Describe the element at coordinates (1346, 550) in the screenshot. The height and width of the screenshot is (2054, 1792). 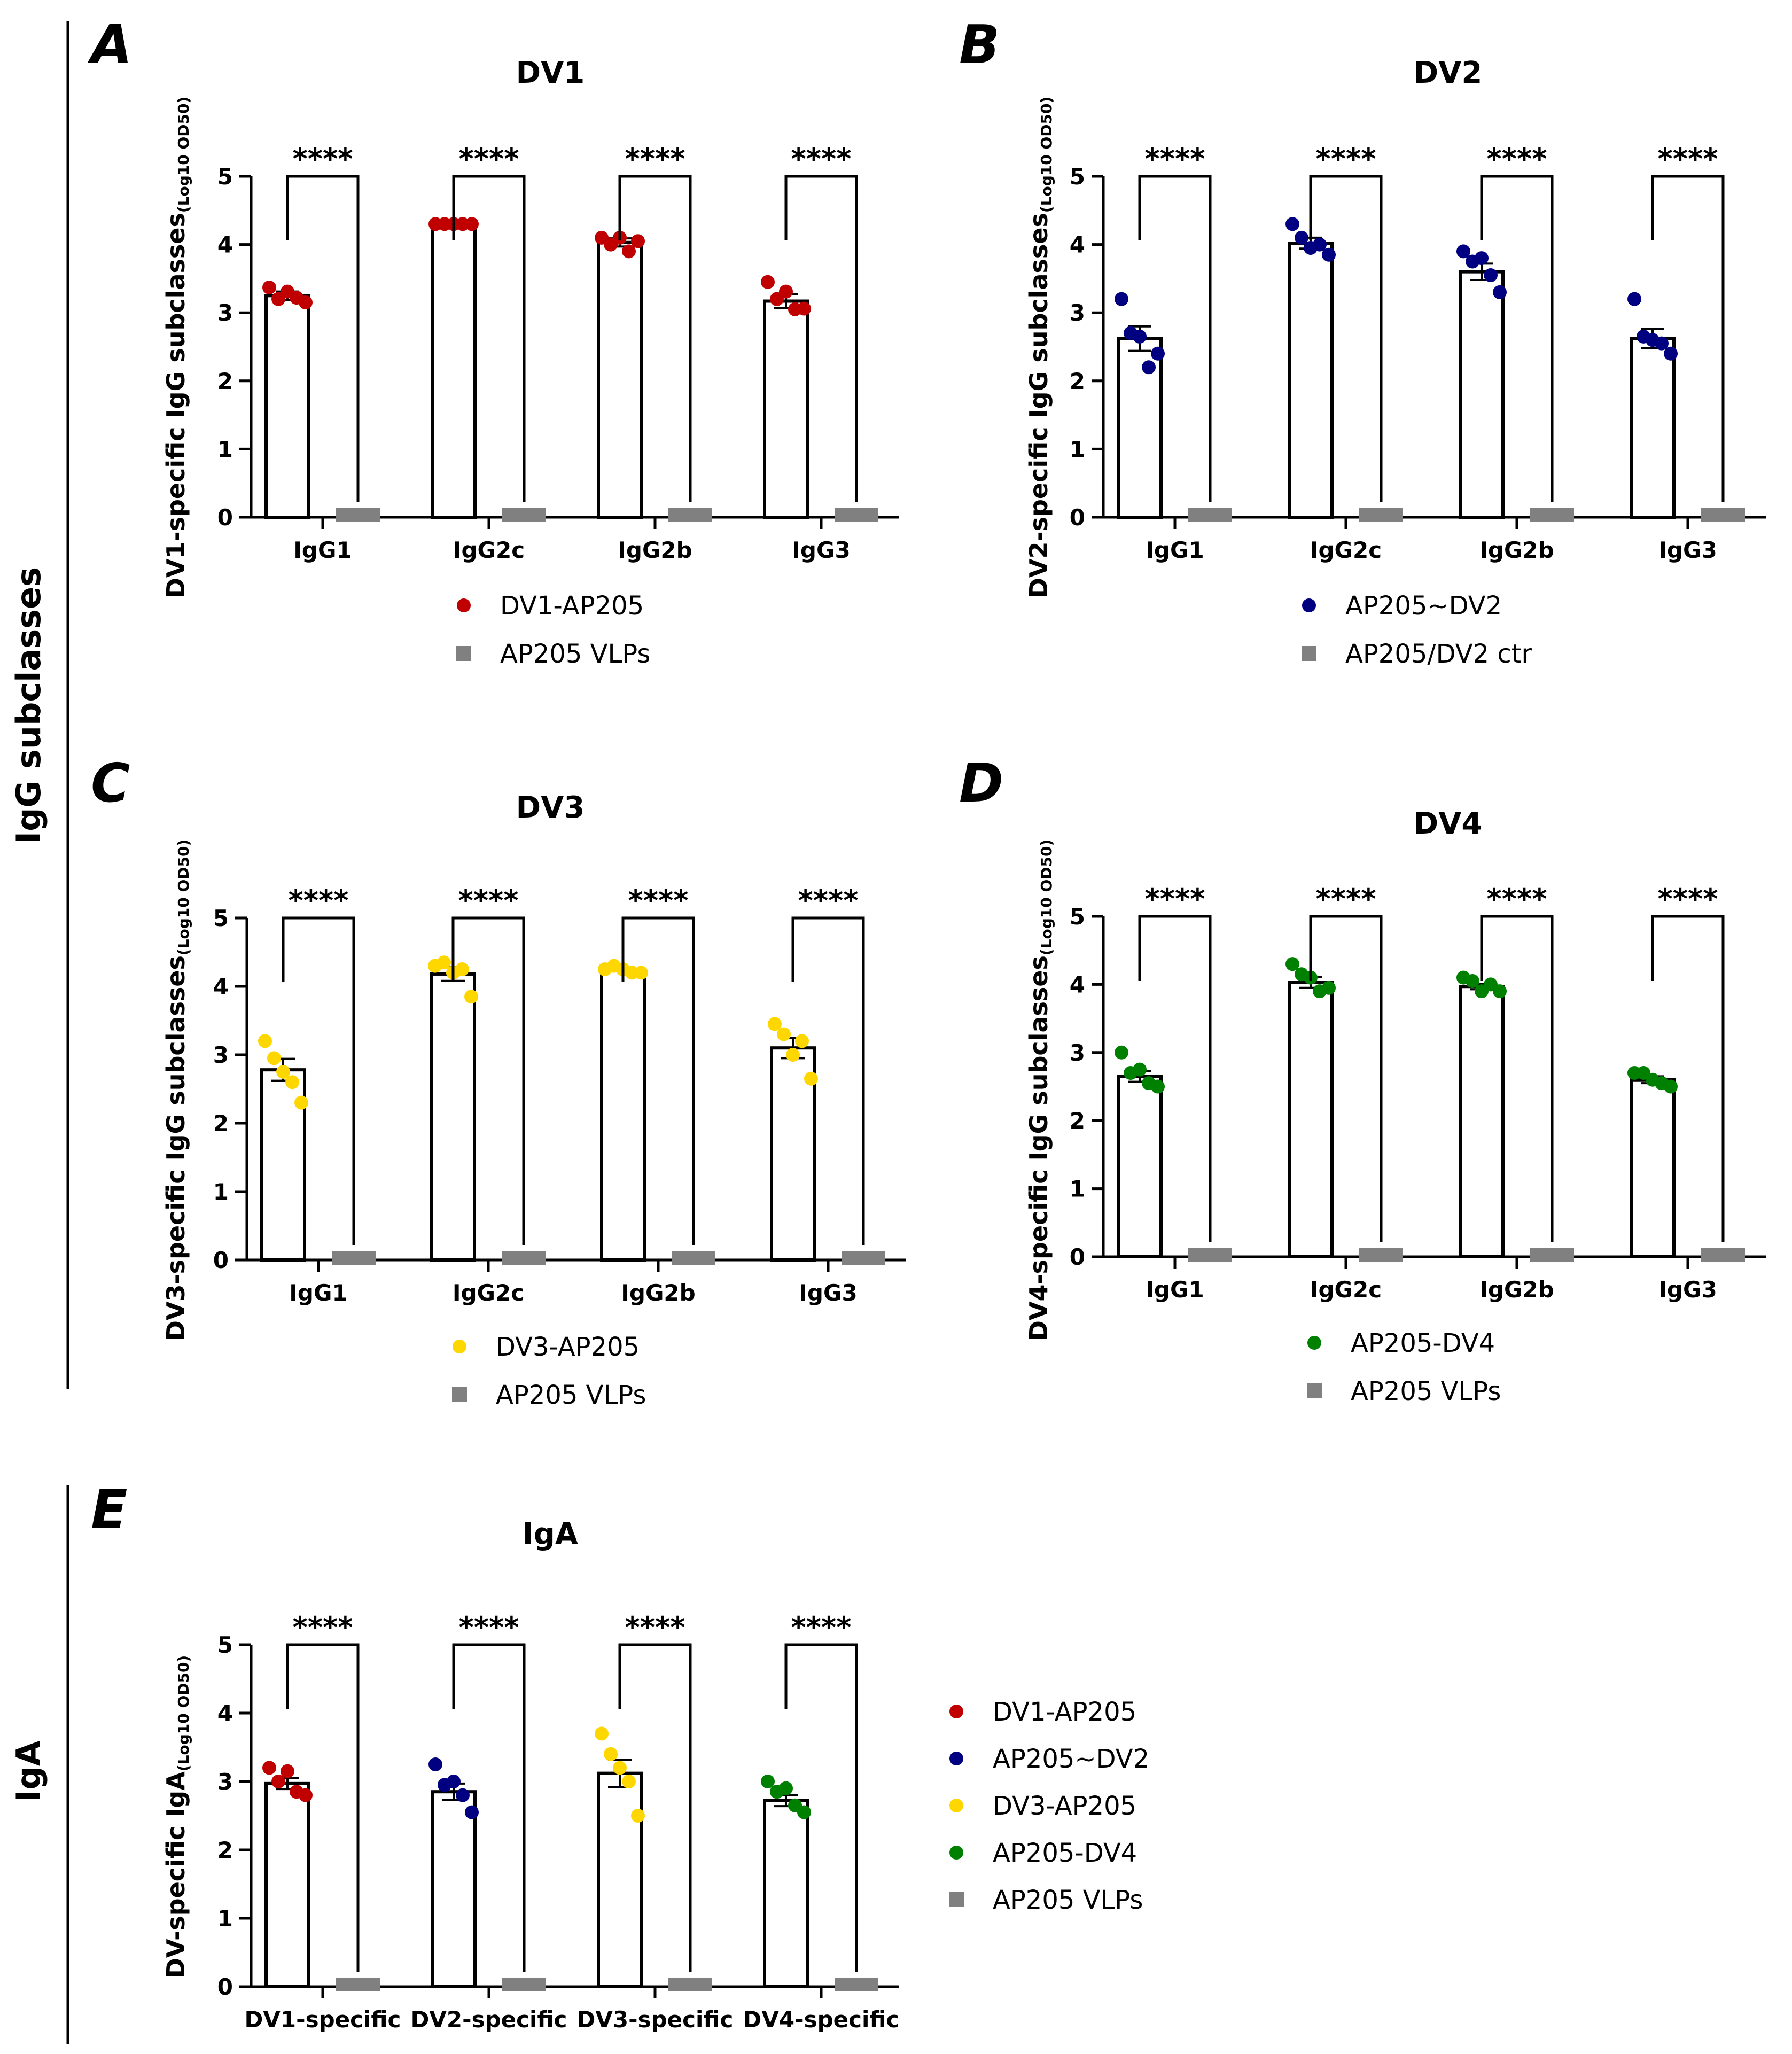
I see `x-tick-label: IgG2c` at that location.